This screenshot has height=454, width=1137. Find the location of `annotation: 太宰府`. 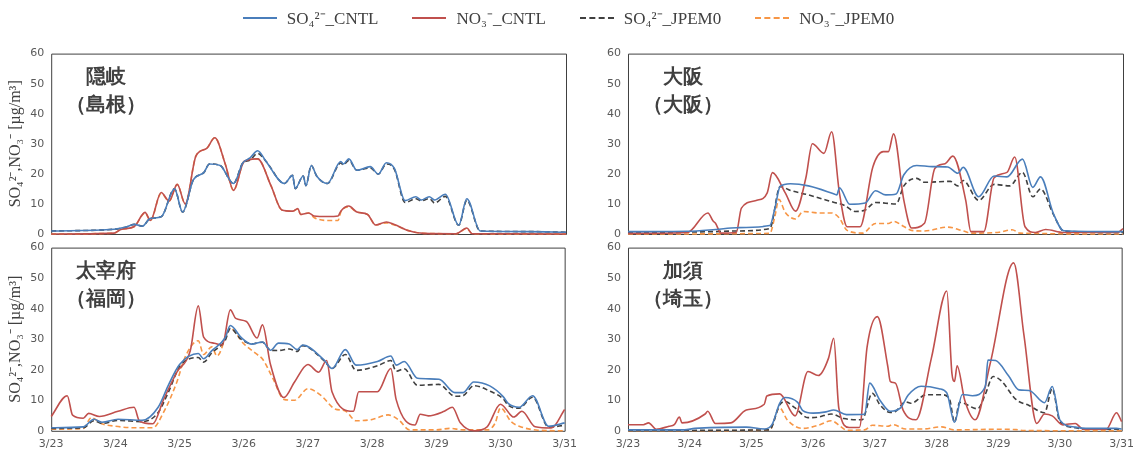

annotation: 太宰府 is located at coordinates (106, 269).